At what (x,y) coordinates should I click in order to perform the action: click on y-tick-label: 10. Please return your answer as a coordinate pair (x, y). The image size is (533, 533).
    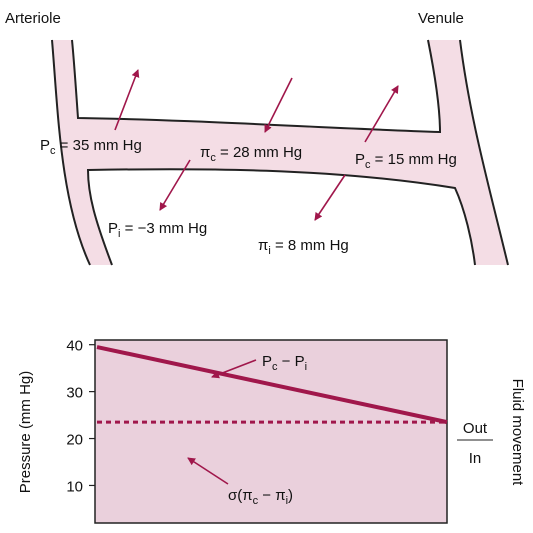
    Looking at the image, I should click on (74, 486).